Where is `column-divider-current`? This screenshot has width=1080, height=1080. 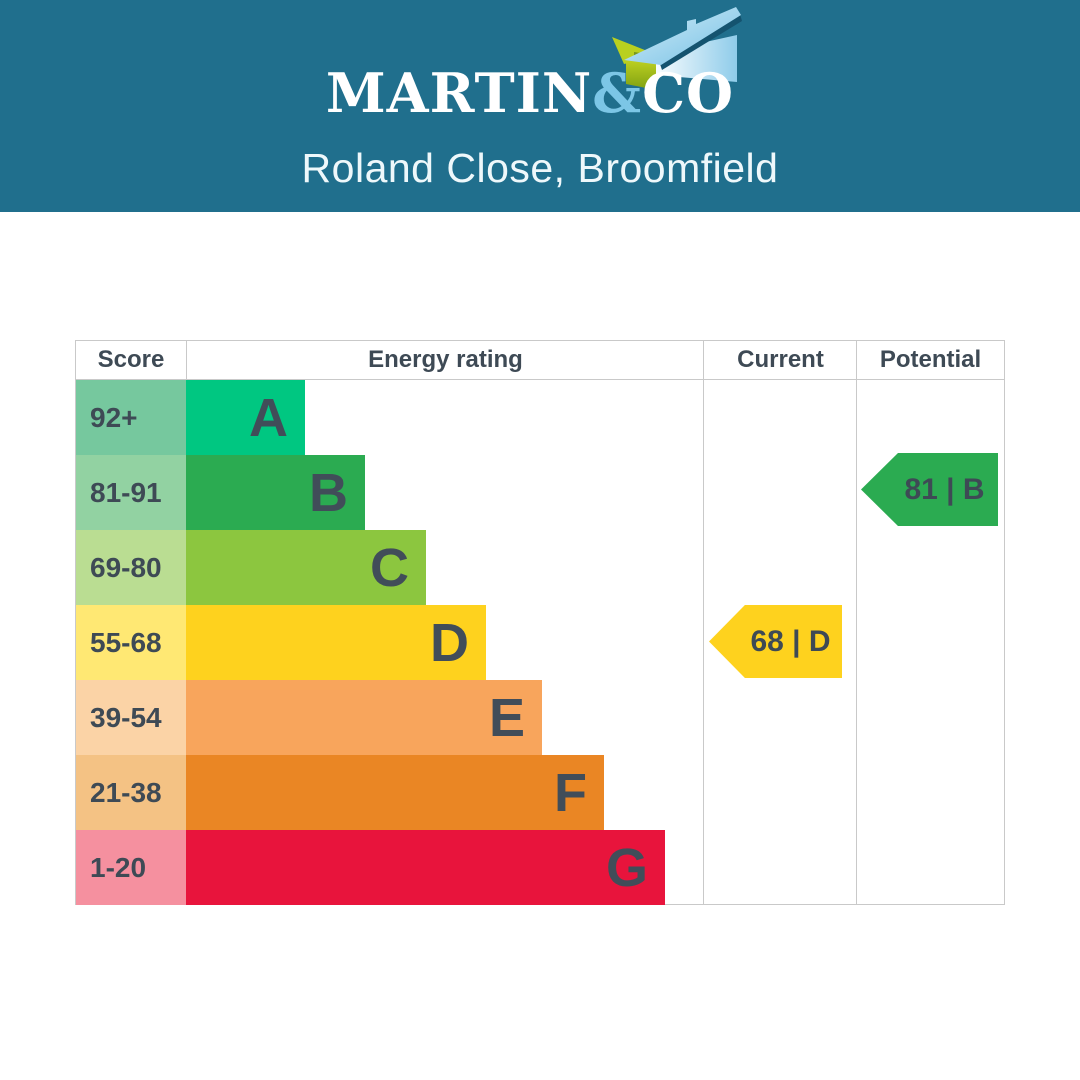 column-divider-current is located at coordinates (703, 622).